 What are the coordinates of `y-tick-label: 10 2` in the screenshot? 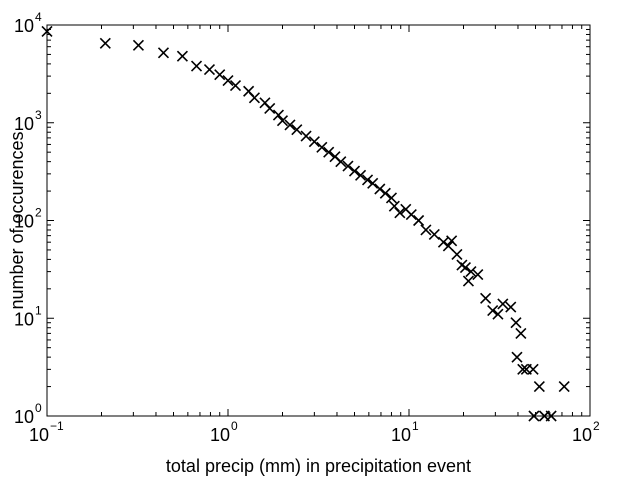 It's located at (28, 219).